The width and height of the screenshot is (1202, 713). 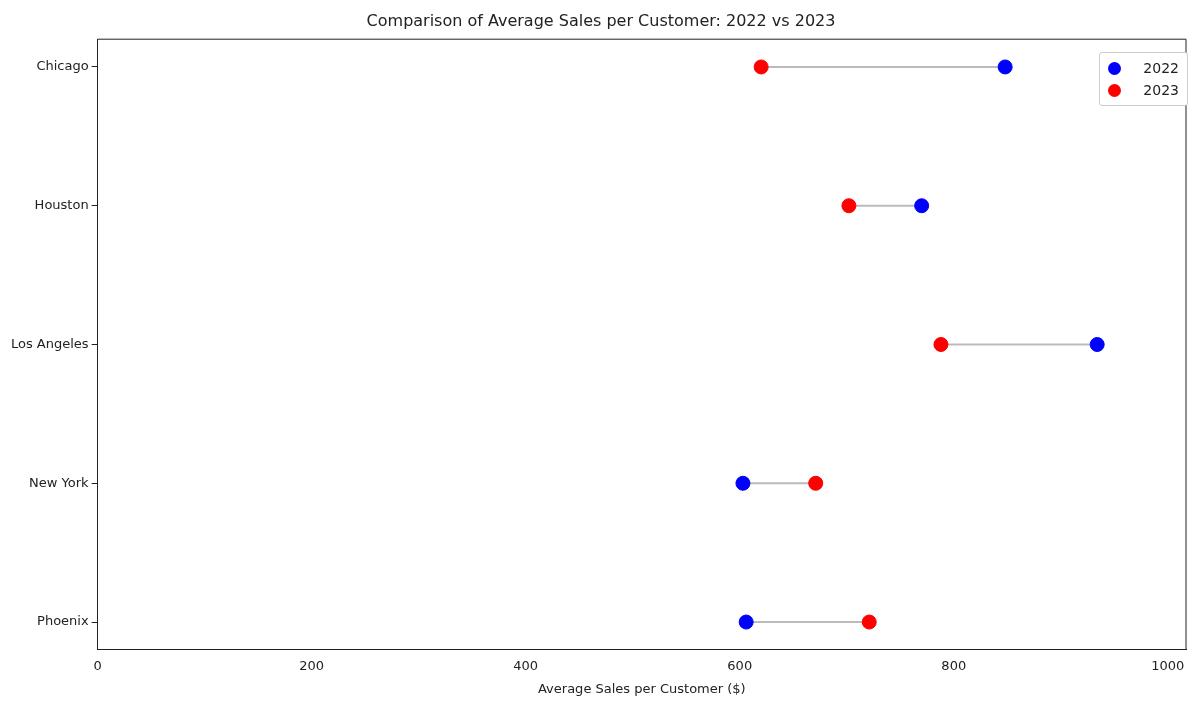 I want to click on x-axis-title: Average Sales per Customer ($), so click(x=641, y=688).